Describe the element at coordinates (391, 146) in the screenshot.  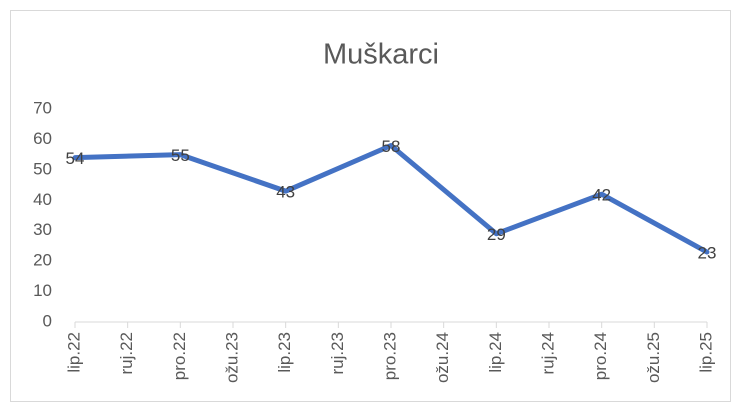
I see `data-label: 58` at that location.